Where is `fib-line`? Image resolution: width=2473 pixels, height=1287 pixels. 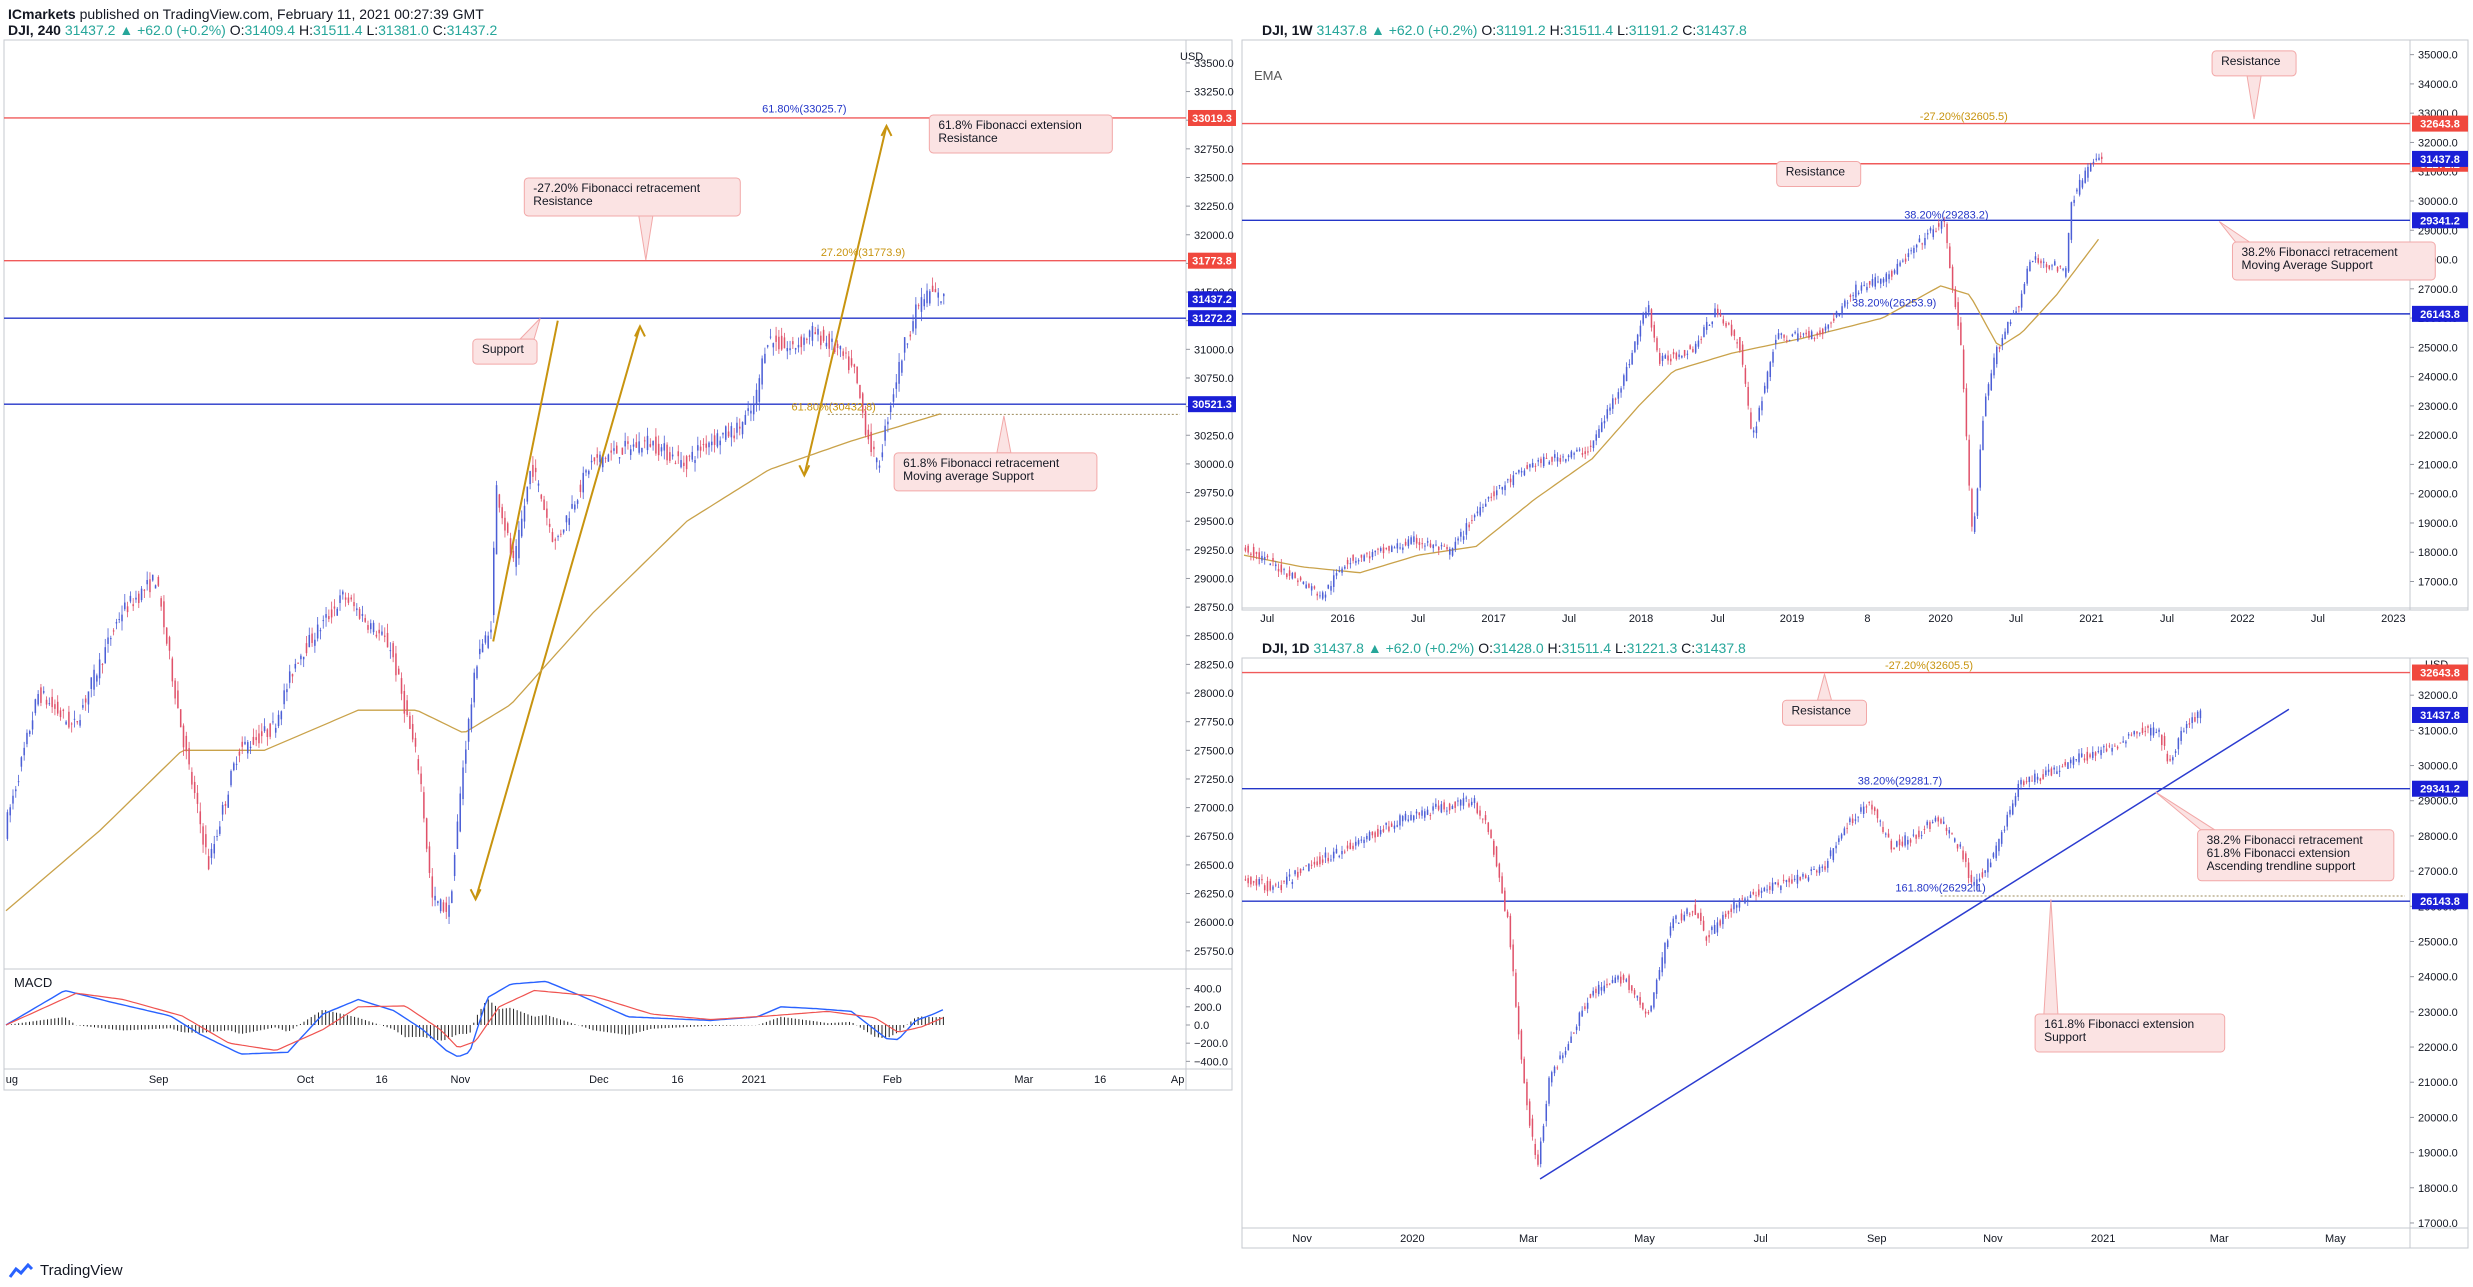
fib-line is located at coordinates (845, 300).